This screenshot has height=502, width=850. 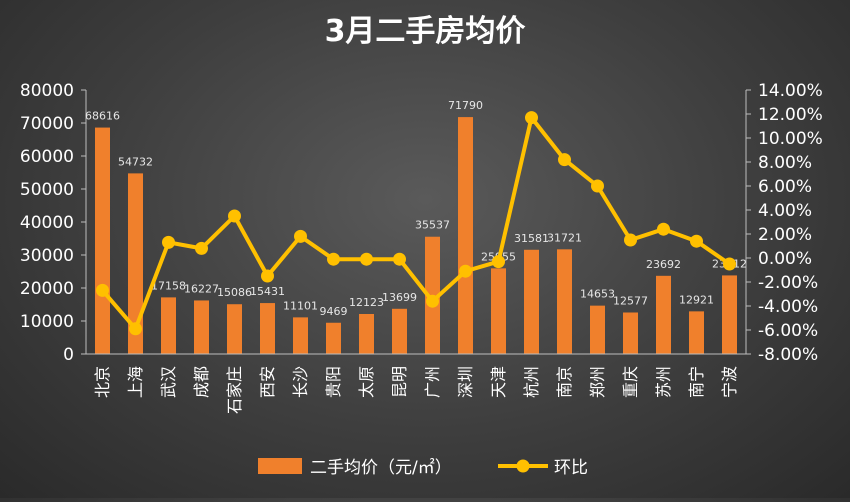 I want to click on bar-value-label: 9469, so click(x=334, y=311).